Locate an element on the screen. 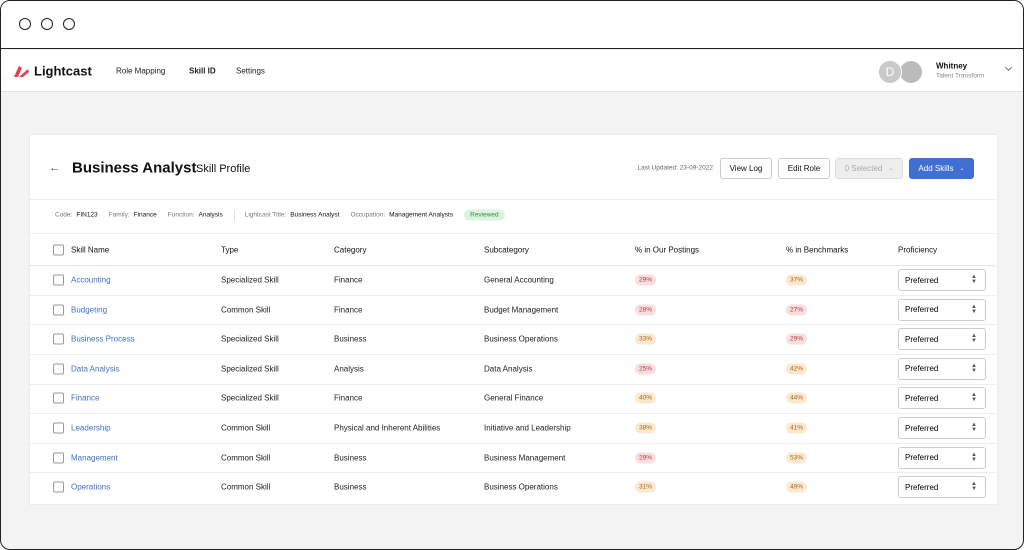 This screenshot has width=1024, height=550. cell-text: Finance is located at coordinates (348, 280).